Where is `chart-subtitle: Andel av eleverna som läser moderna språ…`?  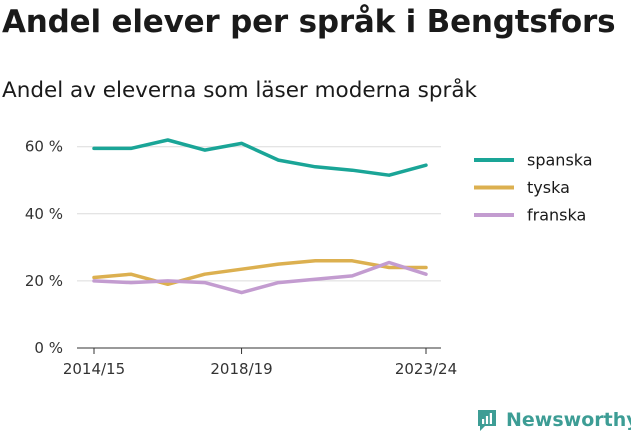
chart-subtitle: Andel av eleverna som läser moderna språ… is located at coordinates (239, 90).